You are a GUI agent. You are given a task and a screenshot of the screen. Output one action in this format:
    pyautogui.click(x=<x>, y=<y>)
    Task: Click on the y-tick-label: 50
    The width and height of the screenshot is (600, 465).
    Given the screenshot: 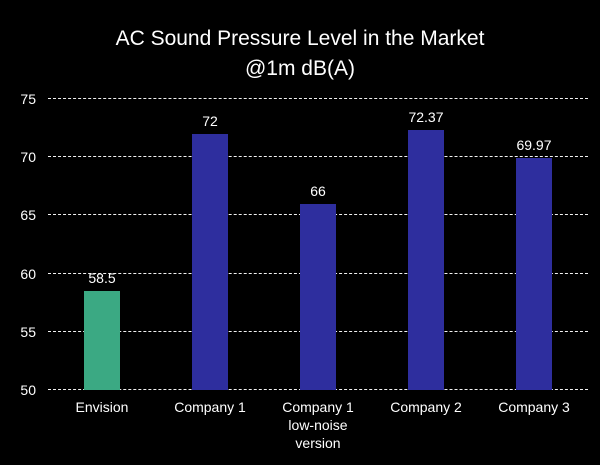 What is the action you would take?
    pyautogui.click(x=28, y=390)
    